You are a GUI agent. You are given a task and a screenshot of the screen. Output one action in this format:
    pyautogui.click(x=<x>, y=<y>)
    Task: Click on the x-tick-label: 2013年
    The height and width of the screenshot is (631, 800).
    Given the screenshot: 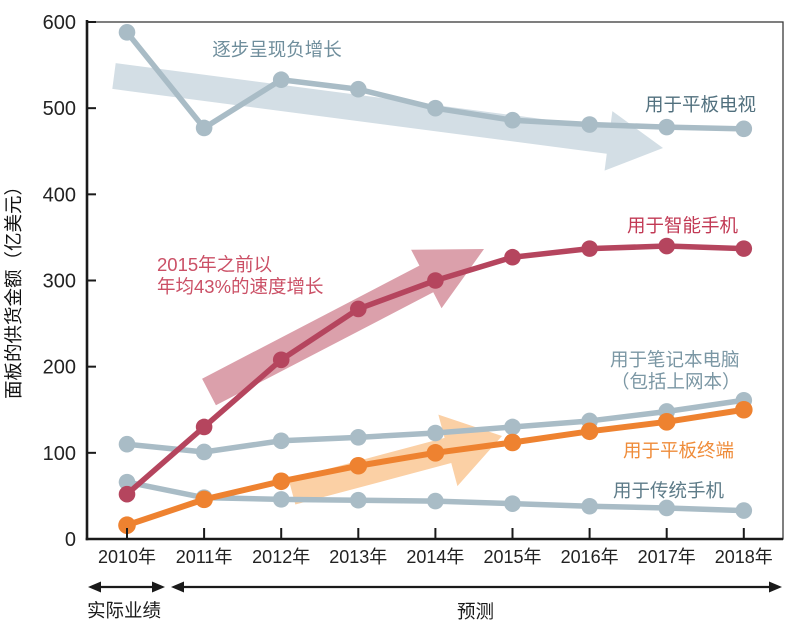 What is the action you would take?
    pyautogui.click(x=358, y=557)
    